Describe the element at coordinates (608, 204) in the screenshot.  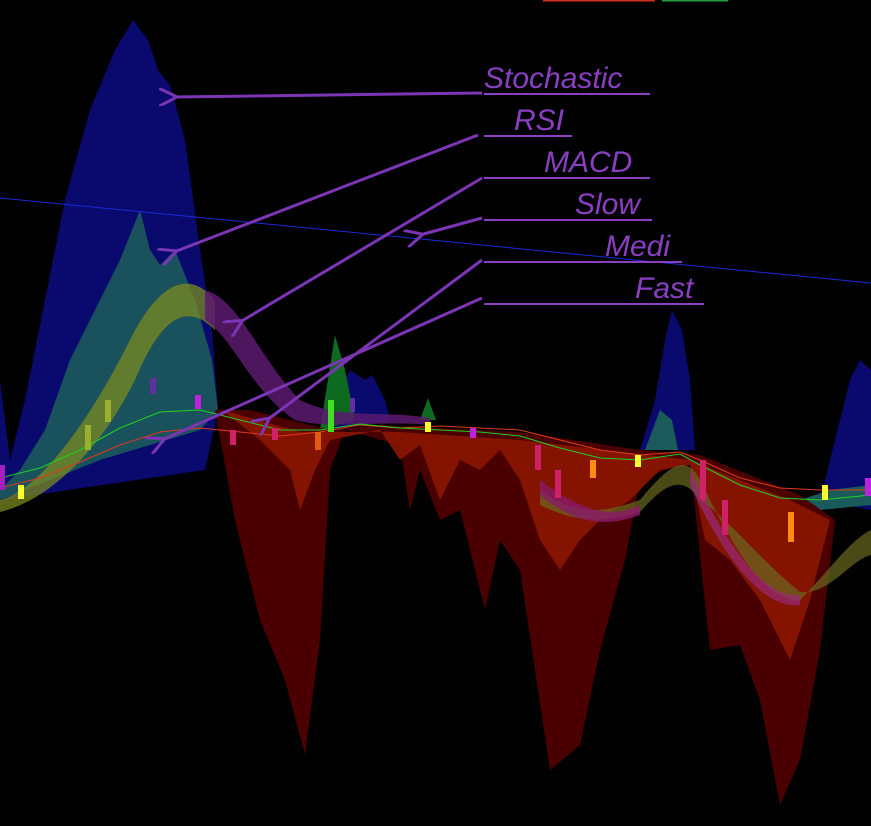
I see `annotation-label: Slow` at that location.